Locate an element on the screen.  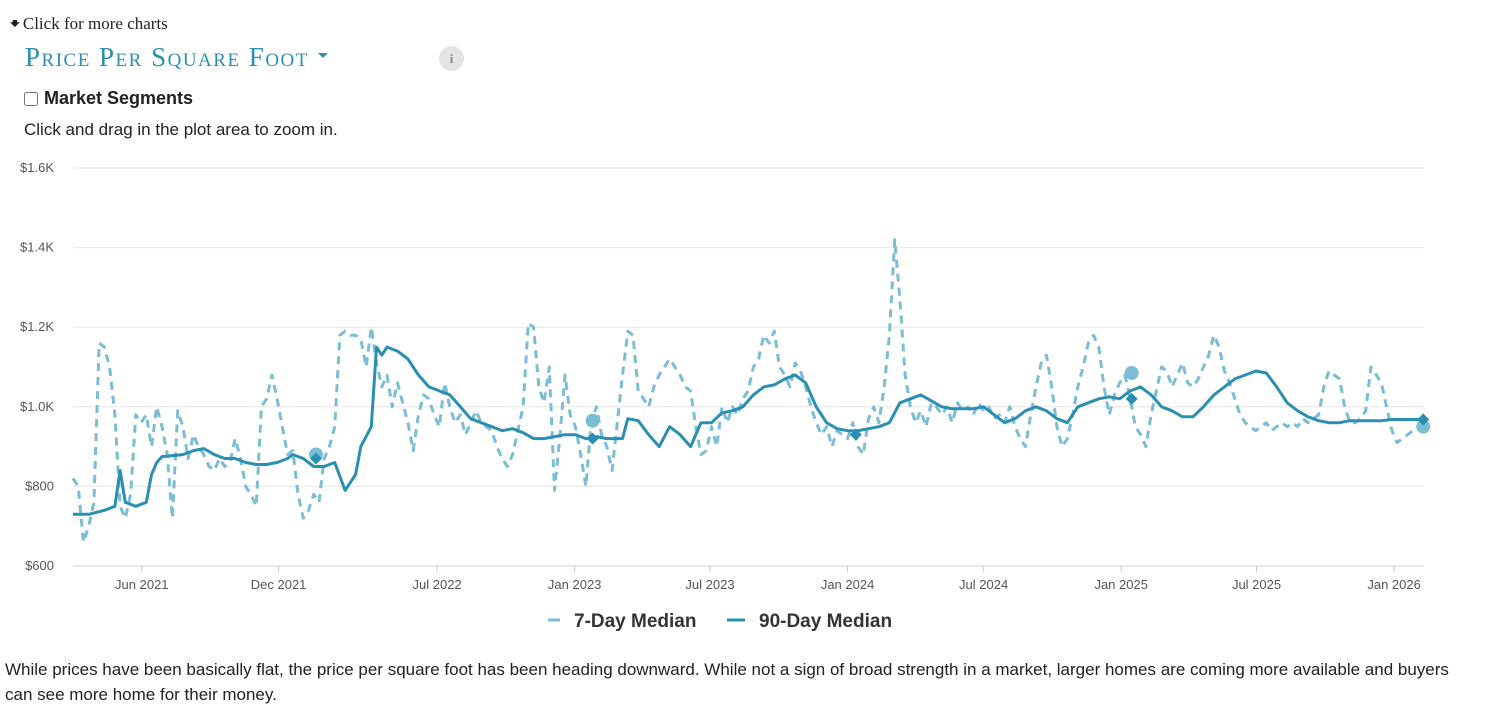
y-tick-label: $1.0K is located at coordinates (37, 406).